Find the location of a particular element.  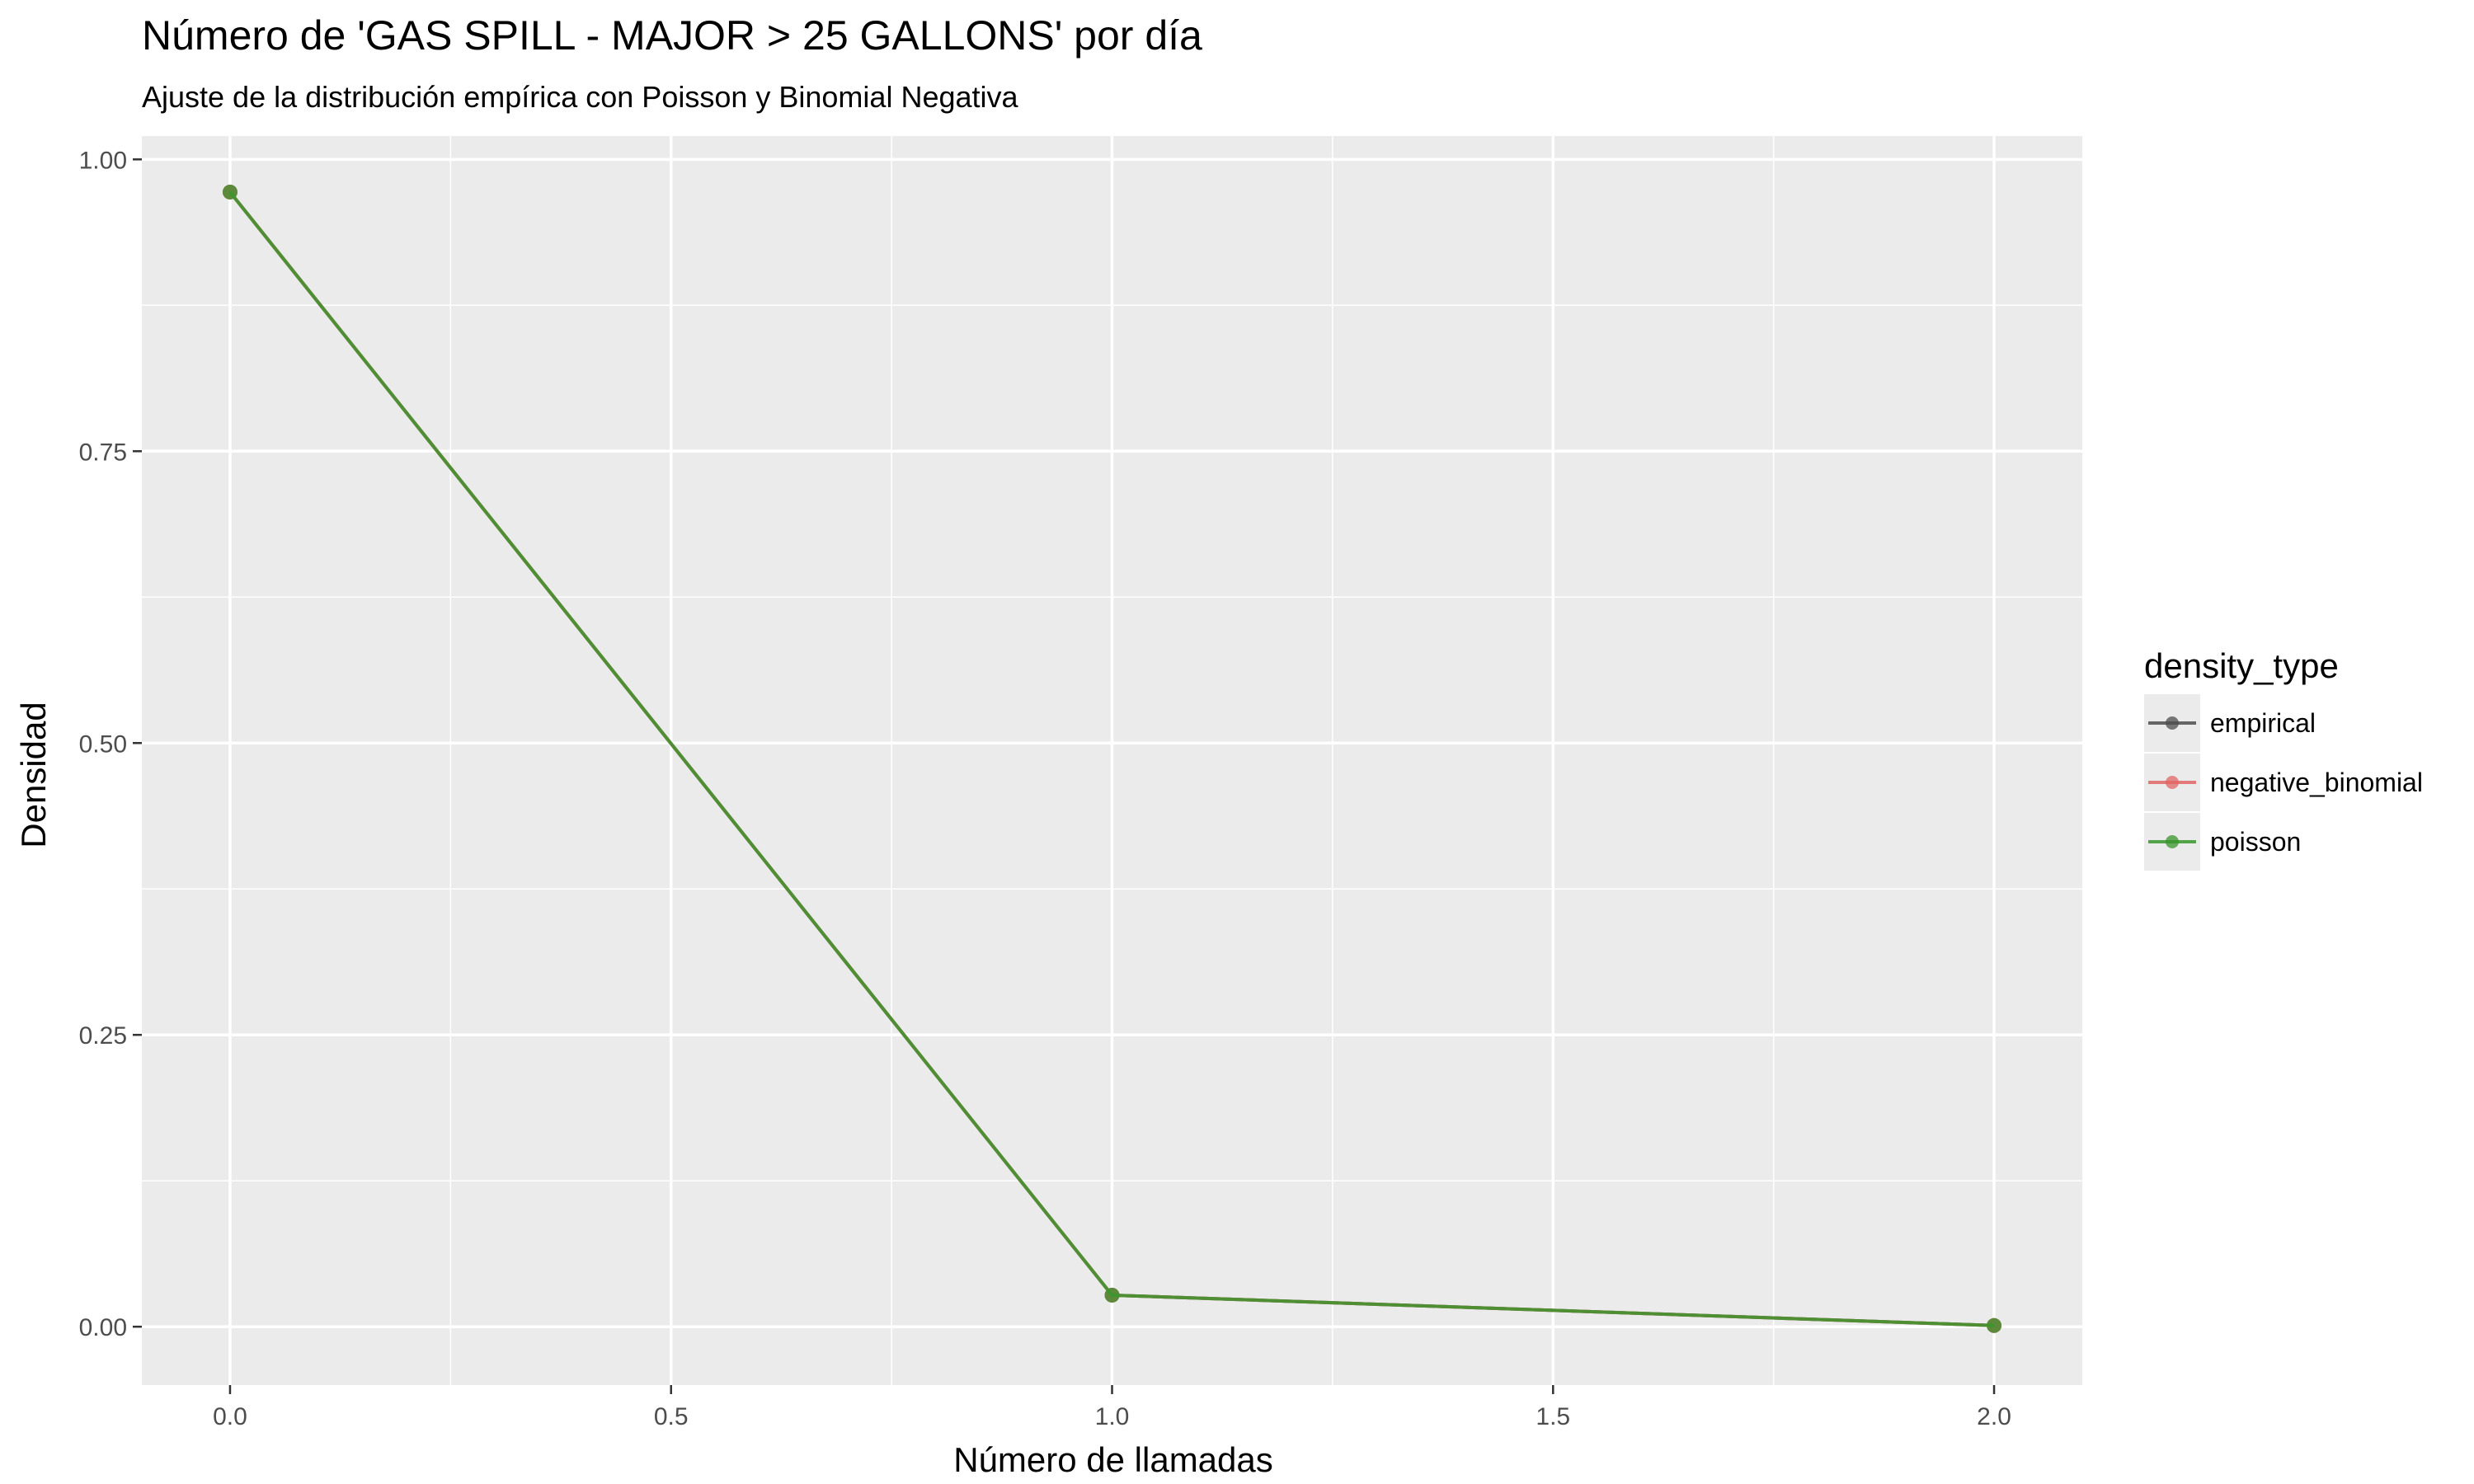

y-tick-label: 1.00 is located at coordinates (103, 160).